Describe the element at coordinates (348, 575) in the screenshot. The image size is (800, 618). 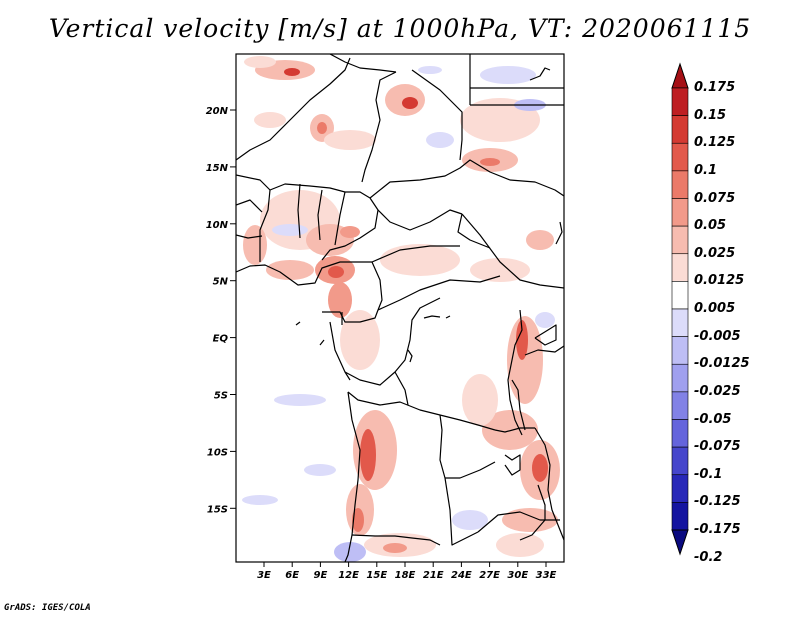
I see `lon-tick-label: 12E` at that location.